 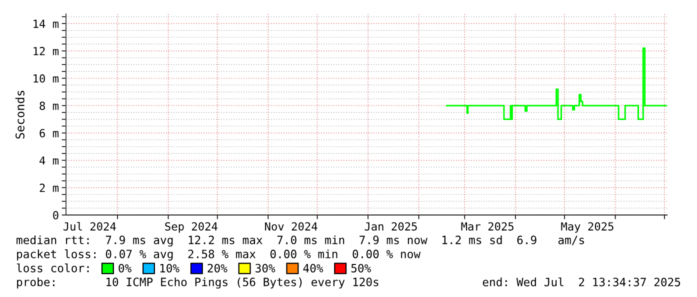 I want to click on legend-label: 50%, so click(x=361, y=268).